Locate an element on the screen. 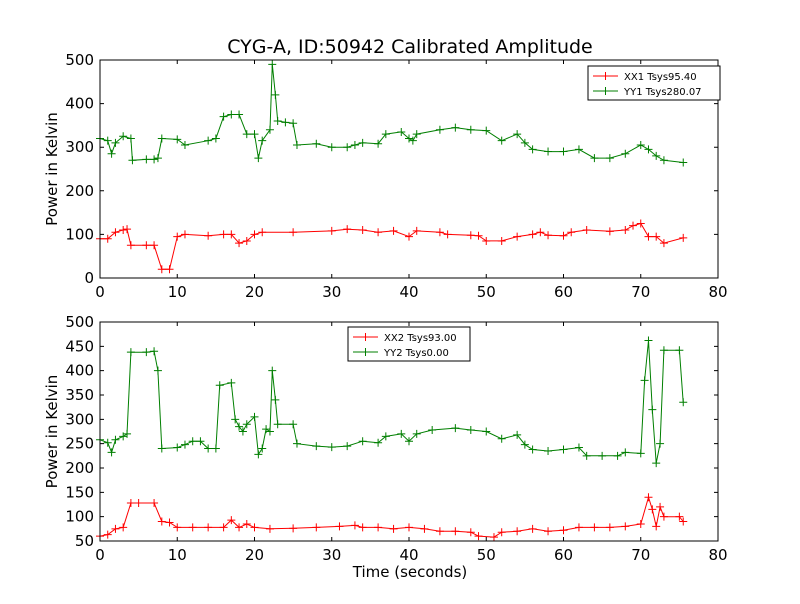  legend-box is located at coordinates (654, 83).